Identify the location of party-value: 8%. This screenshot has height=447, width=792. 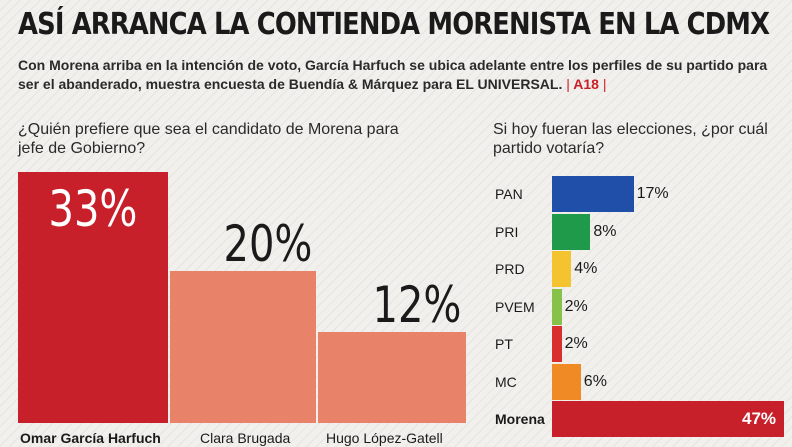
(605, 231).